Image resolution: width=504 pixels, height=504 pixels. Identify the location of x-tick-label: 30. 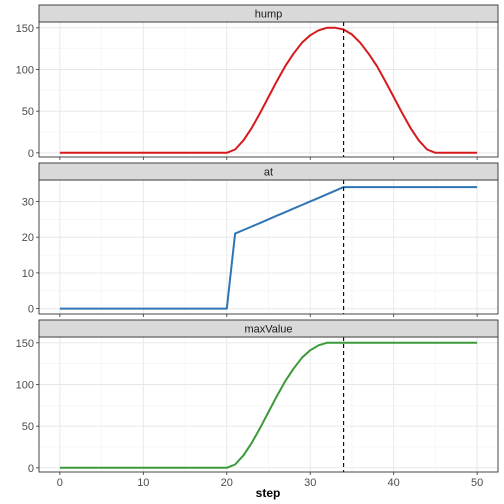
(310, 483).